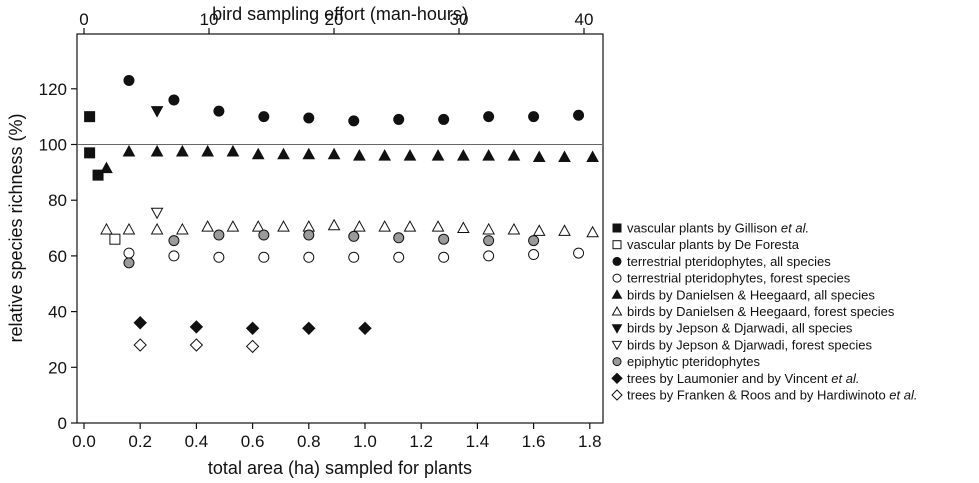 The image size is (979, 483). What do you see at coordinates (478, 441) in the screenshot?
I see `x-tick-label: 1.4` at bounding box center [478, 441].